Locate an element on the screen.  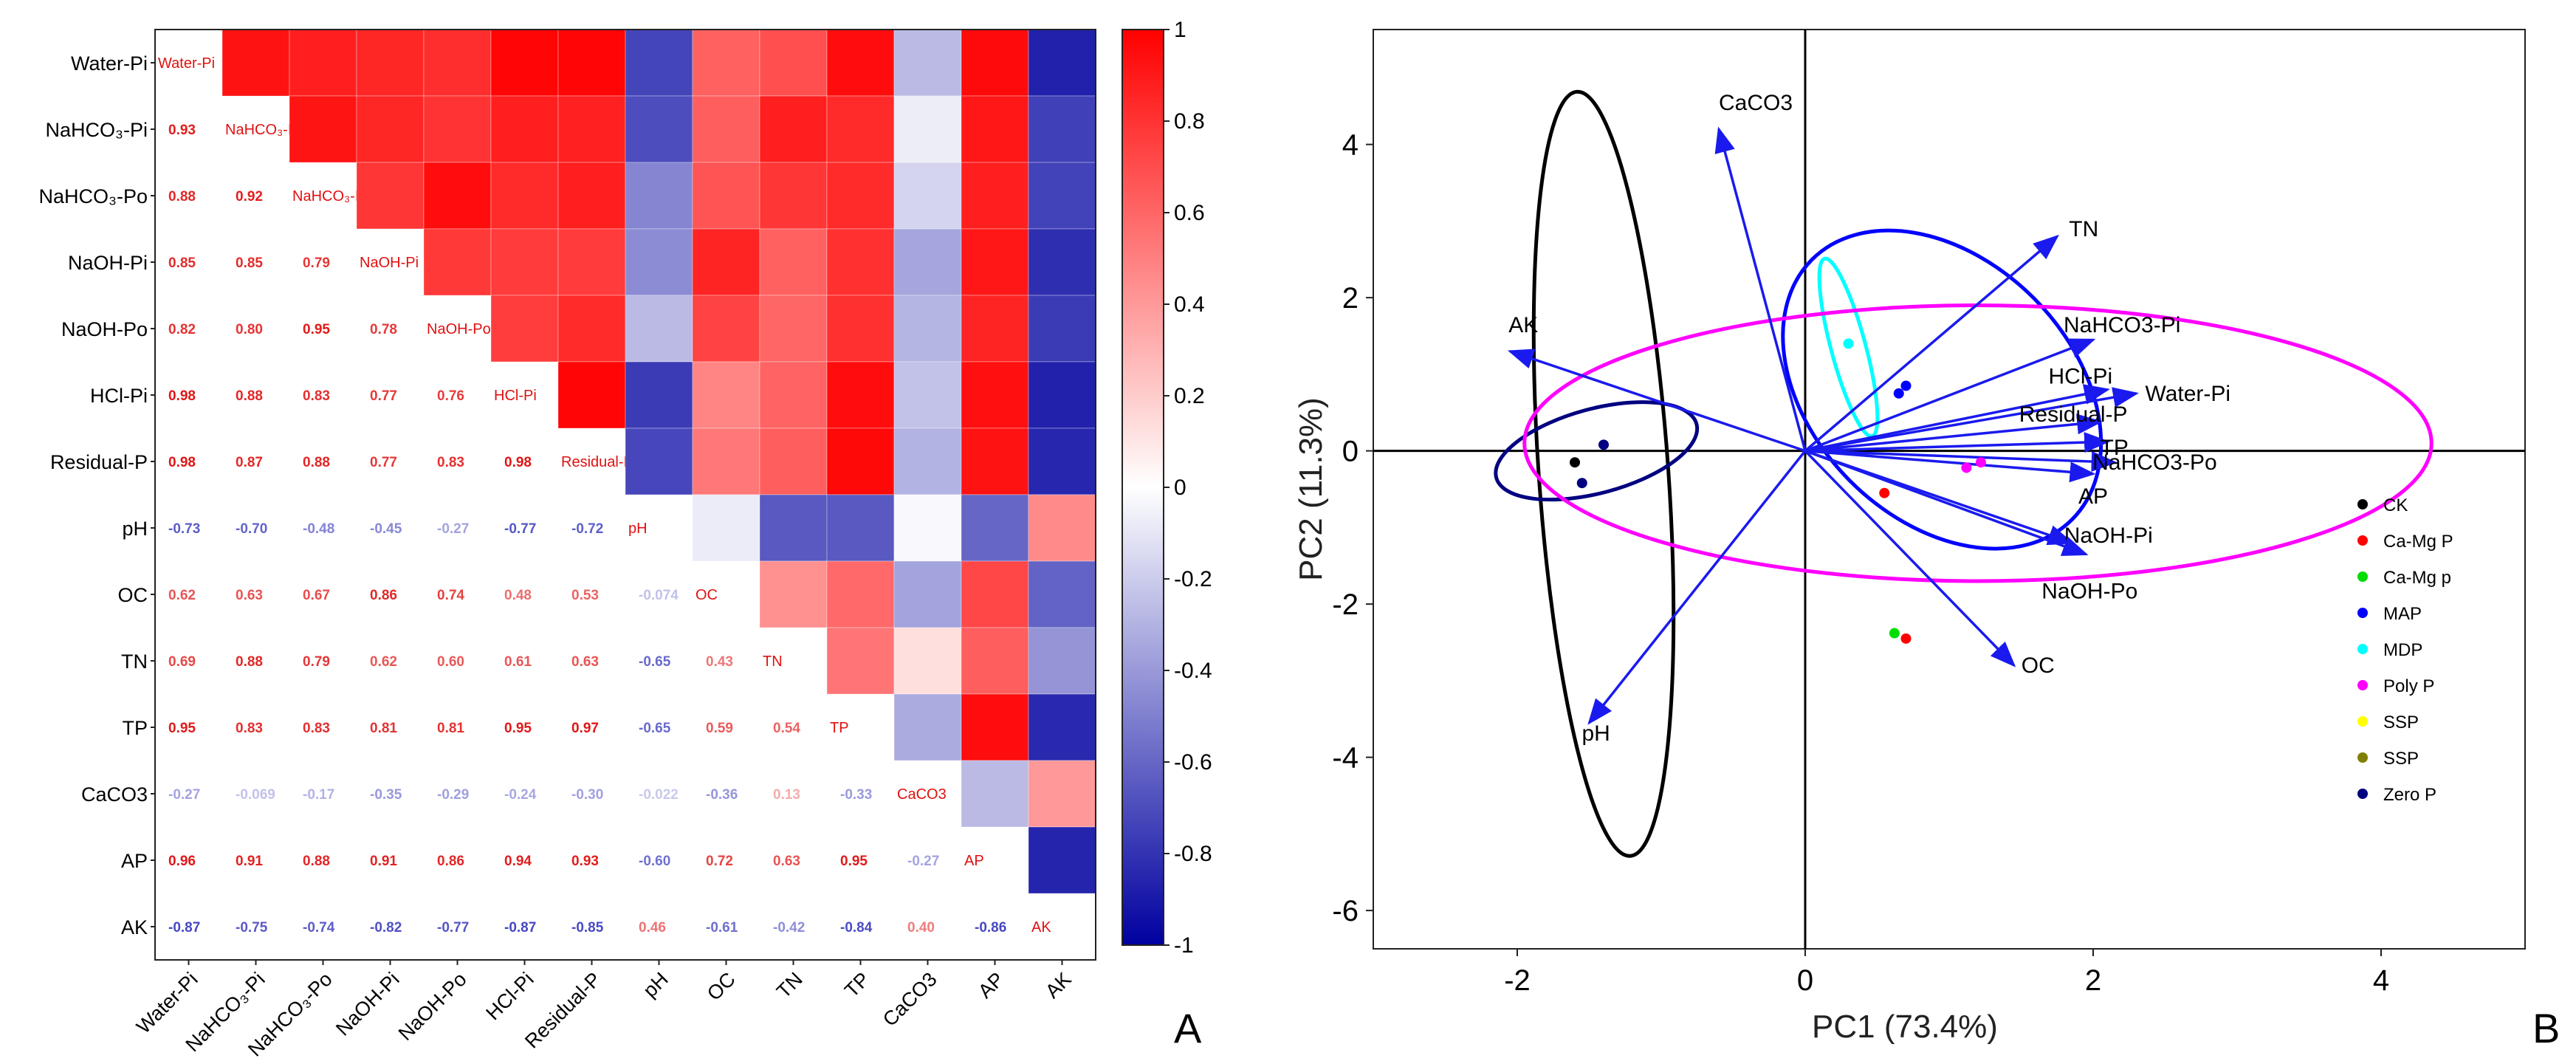
heat-cell-water-pi-hcl-pi is located at coordinates (524, 63).